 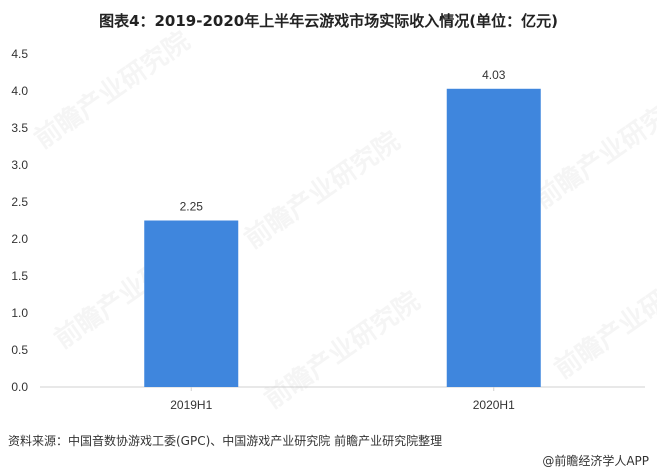 I want to click on y-tick-label: 1.0, so click(x=19, y=313).